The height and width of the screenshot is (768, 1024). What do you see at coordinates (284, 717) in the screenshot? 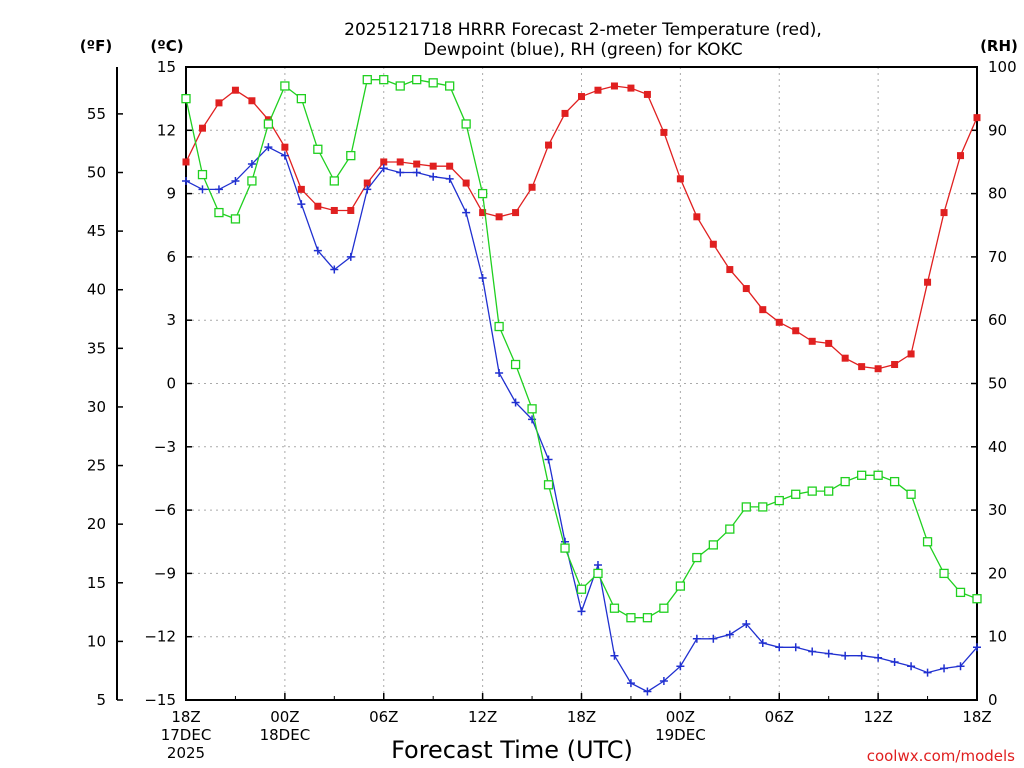
I see `time-tick-label: 00Z` at bounding box center [284, 717].